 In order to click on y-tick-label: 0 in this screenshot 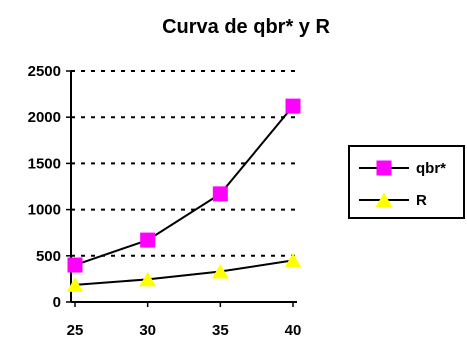, I will do `click(57, 302)`.